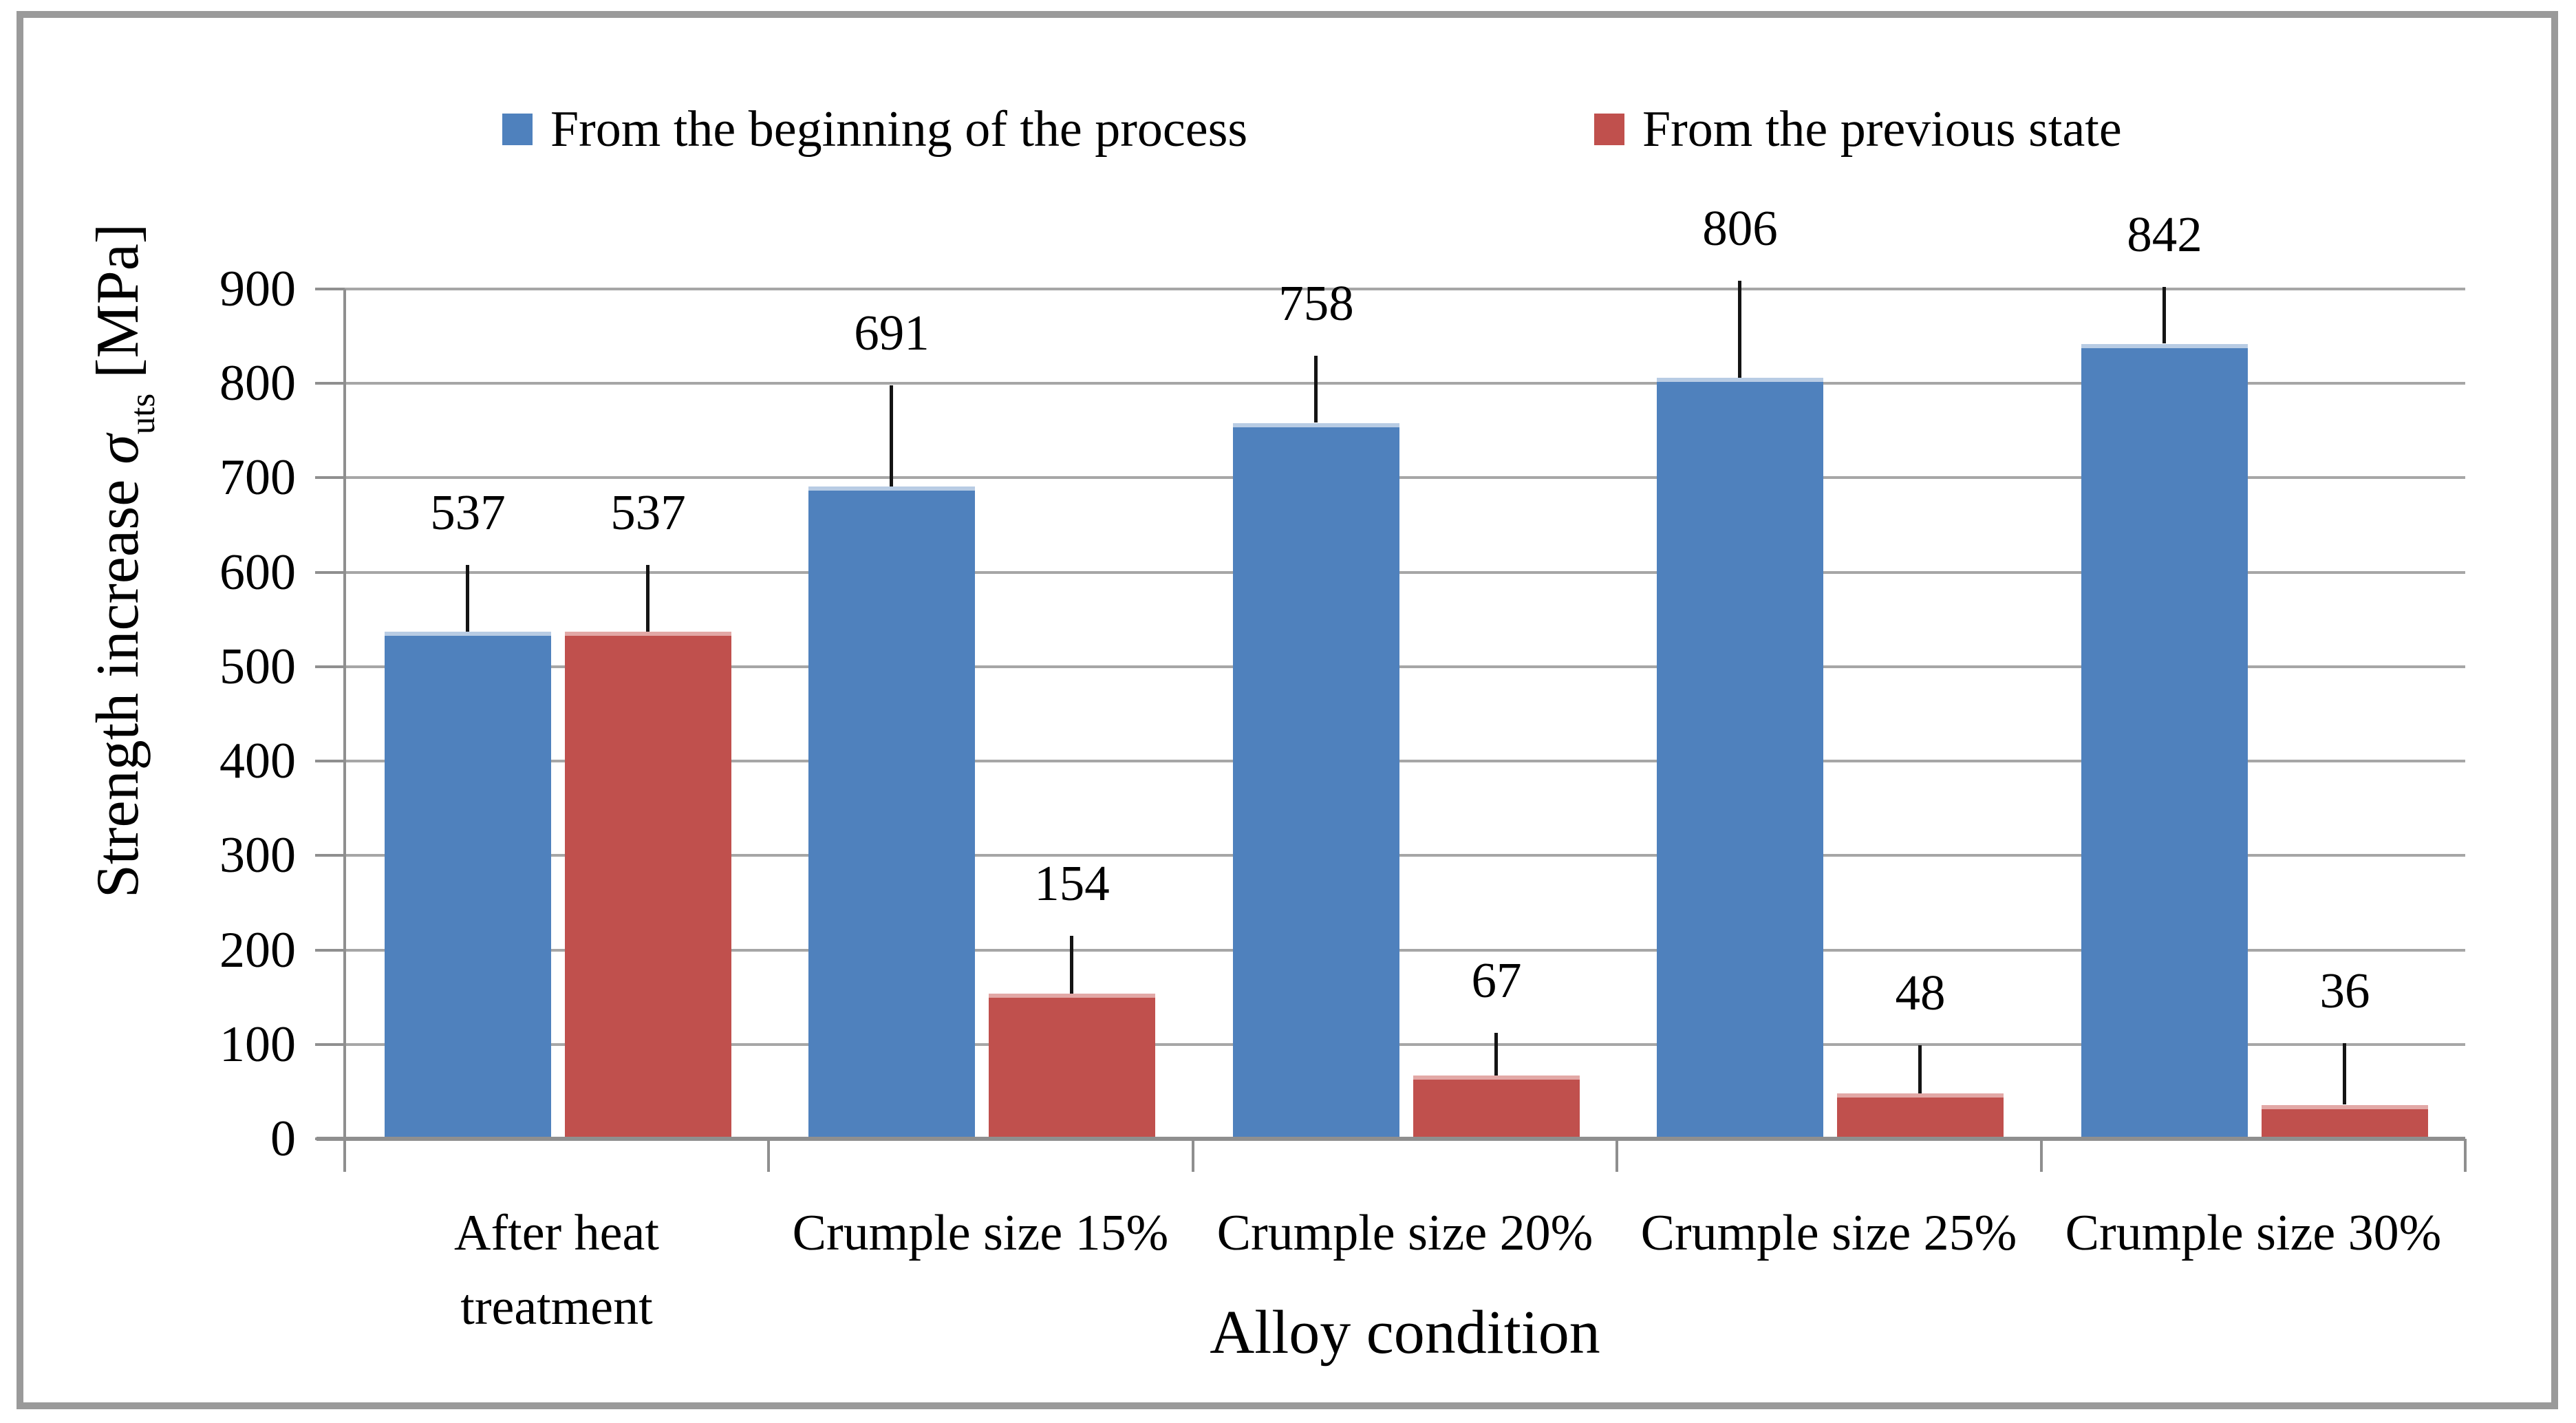  I want to click on y-axis-line, so click(344, 730).